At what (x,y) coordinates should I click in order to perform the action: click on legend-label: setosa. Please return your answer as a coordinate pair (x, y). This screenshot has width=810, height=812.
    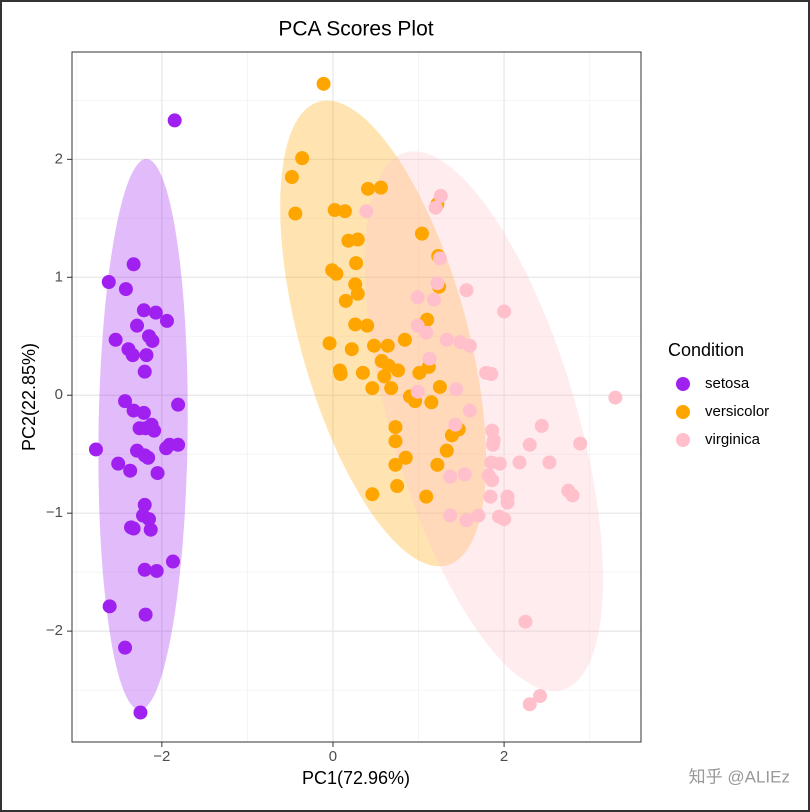
    Looking at the image, I should click on (727, 383).